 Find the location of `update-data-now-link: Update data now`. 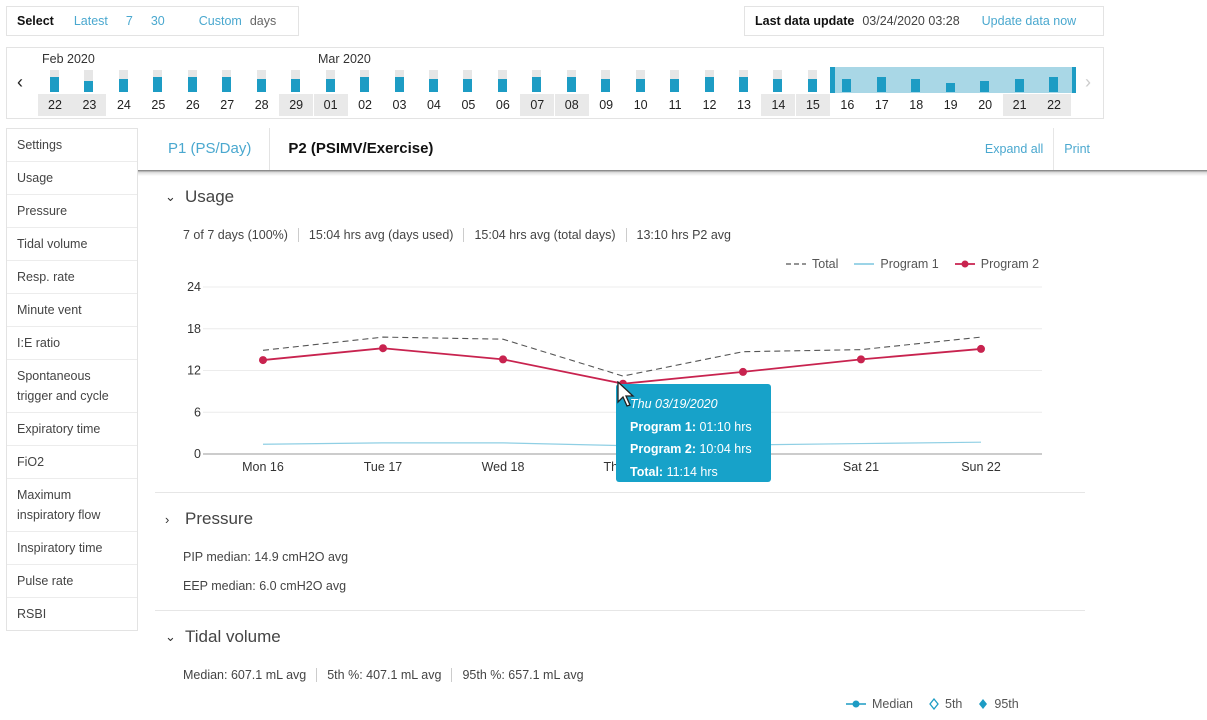

update-data-now-link: Update data now is located at coordinates (1029, 21).